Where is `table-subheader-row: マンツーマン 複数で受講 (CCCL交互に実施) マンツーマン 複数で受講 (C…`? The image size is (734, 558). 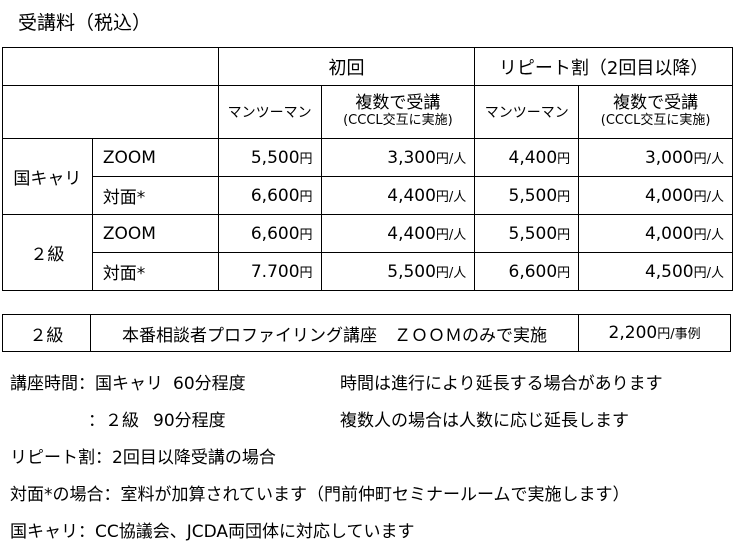 table-subheader-row: マンツーマン 複数で受講 (CCCL交互に実施) マンツーマン 複数で受講 (C… is located at coordinates (367, 112).